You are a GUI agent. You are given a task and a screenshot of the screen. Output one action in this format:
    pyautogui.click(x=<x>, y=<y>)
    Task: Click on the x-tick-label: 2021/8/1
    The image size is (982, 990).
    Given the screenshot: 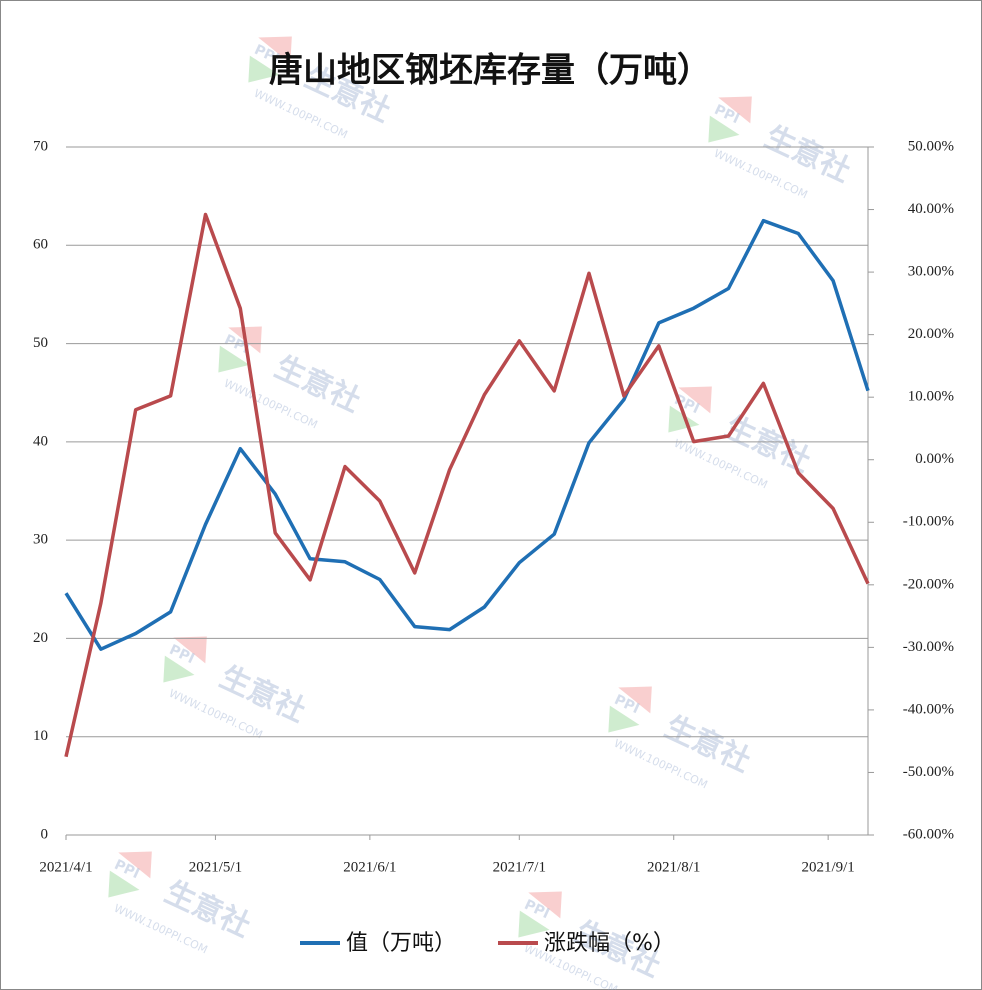 What is the action you would take?
    pyautogui.click(x=673, y=867)
    